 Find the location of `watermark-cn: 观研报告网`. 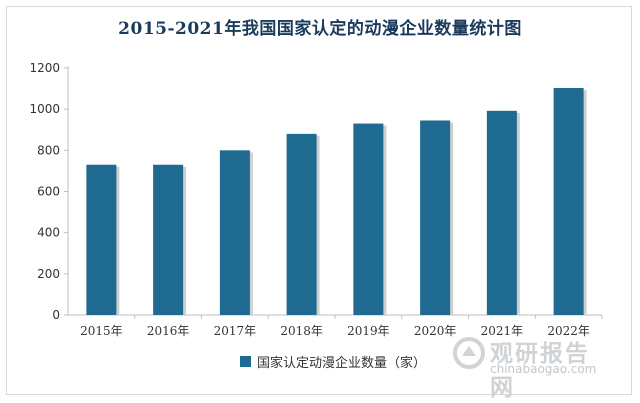

watermark-cn: 观研报告网 is located at coordinates (540, 371).